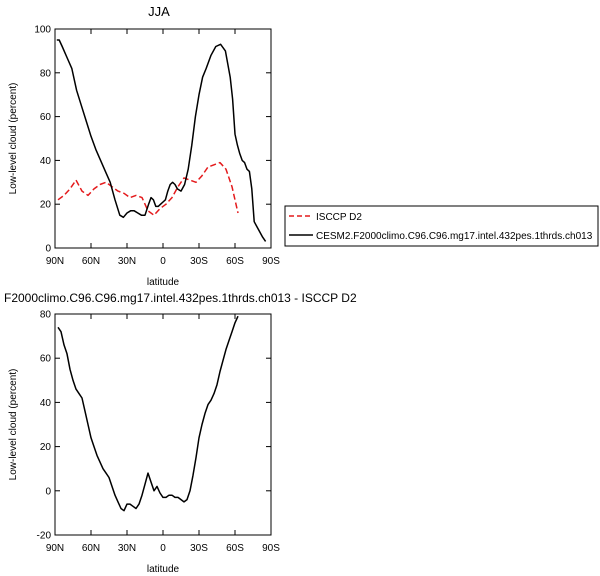 The image size is (600, 576). I want to click on bottom-x-tick-label: 90N, so click(55, 548).